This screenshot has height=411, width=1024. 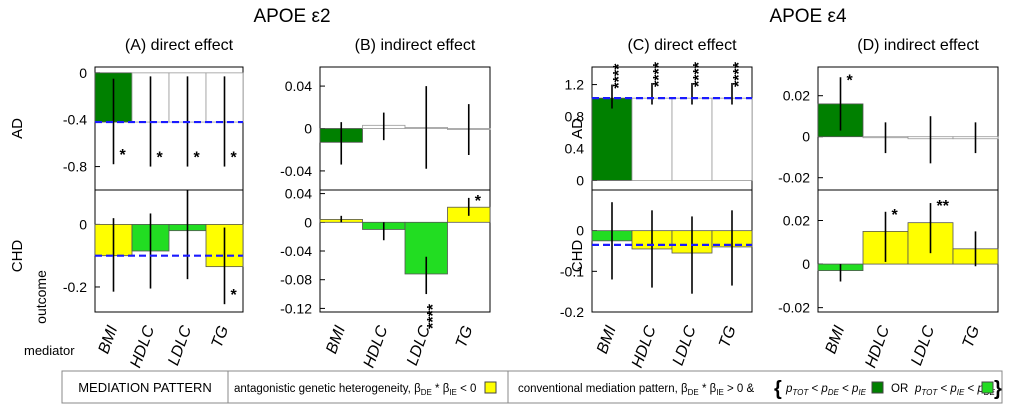 What do you see at coordinates (41, 297) in the screenshot?
I see `outcome-label: outcome` at bounding box center [41, 297].